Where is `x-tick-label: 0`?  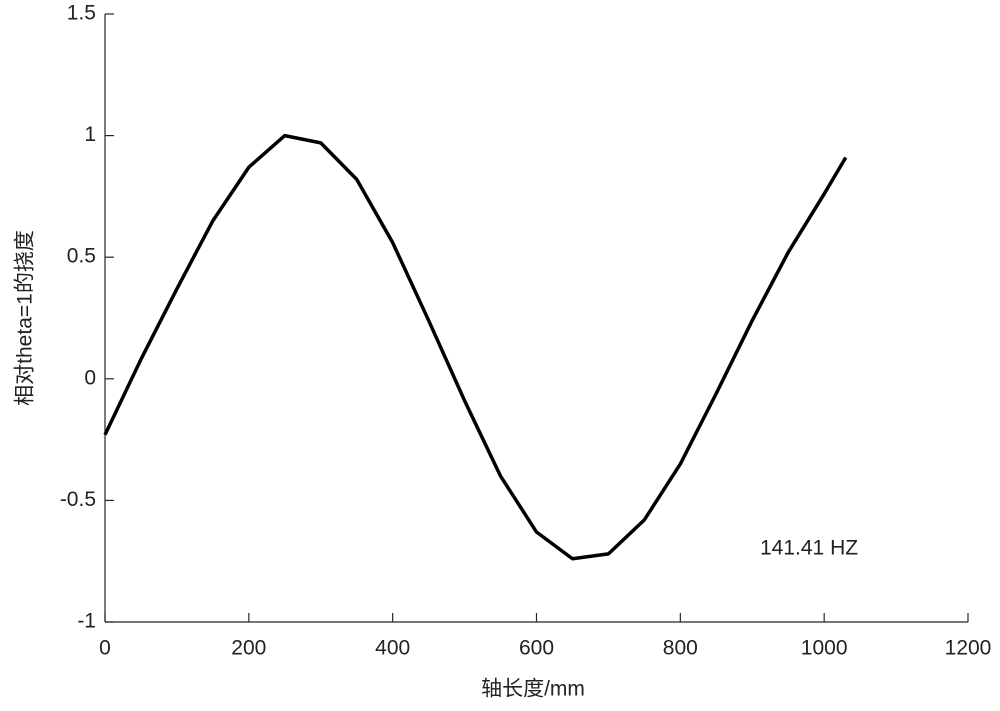 x-tick-label: 0 is located at coordinates (105, 648).